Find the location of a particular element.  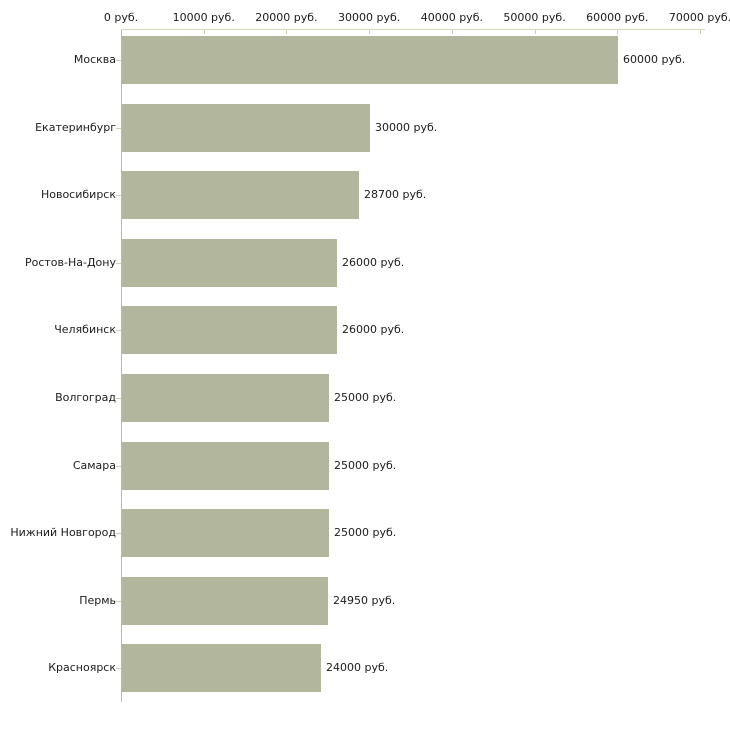

x-axis-tick-label: 40000 руб. is located at coordinates (451, 17).